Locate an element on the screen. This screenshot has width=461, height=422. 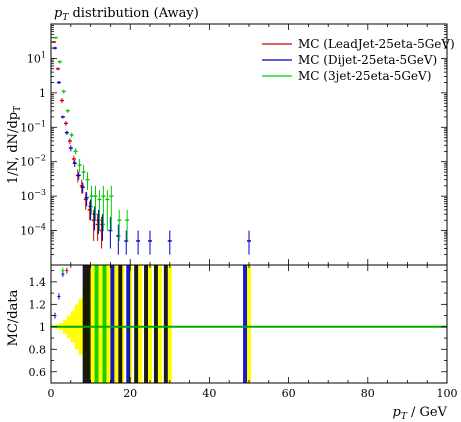
legend-label: MC (Dijet-25eta-5GeV) is located at coordinates (367, 60).